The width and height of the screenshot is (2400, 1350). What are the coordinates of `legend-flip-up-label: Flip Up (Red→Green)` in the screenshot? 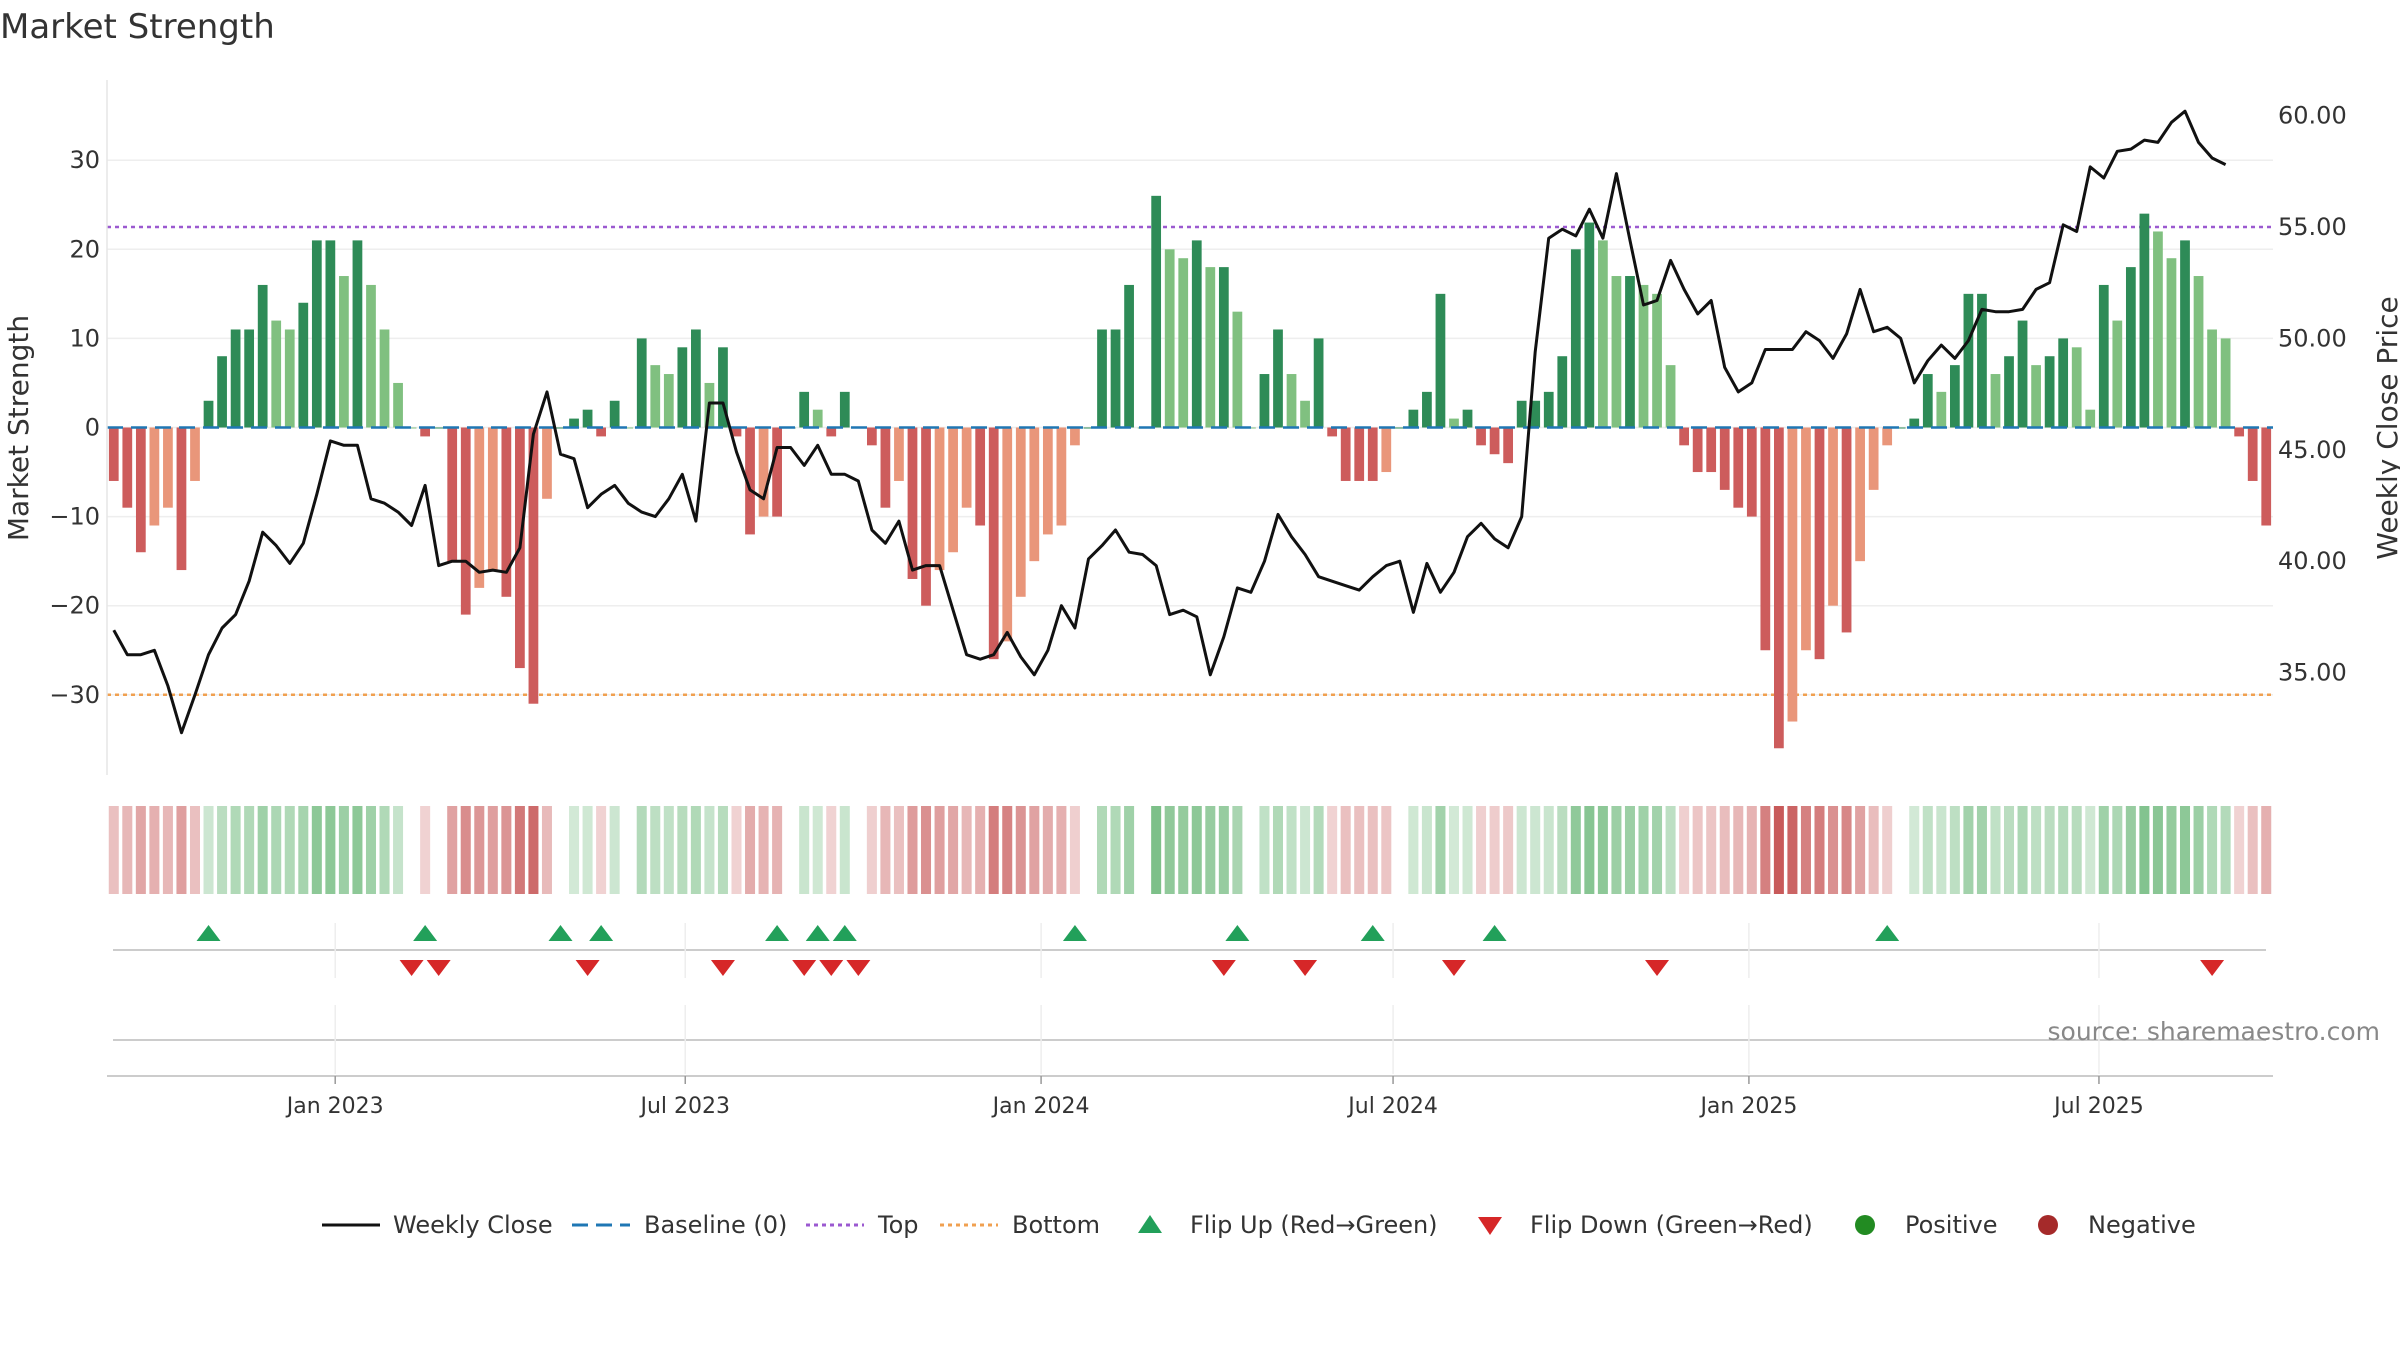 It's located at (1314, 1225).